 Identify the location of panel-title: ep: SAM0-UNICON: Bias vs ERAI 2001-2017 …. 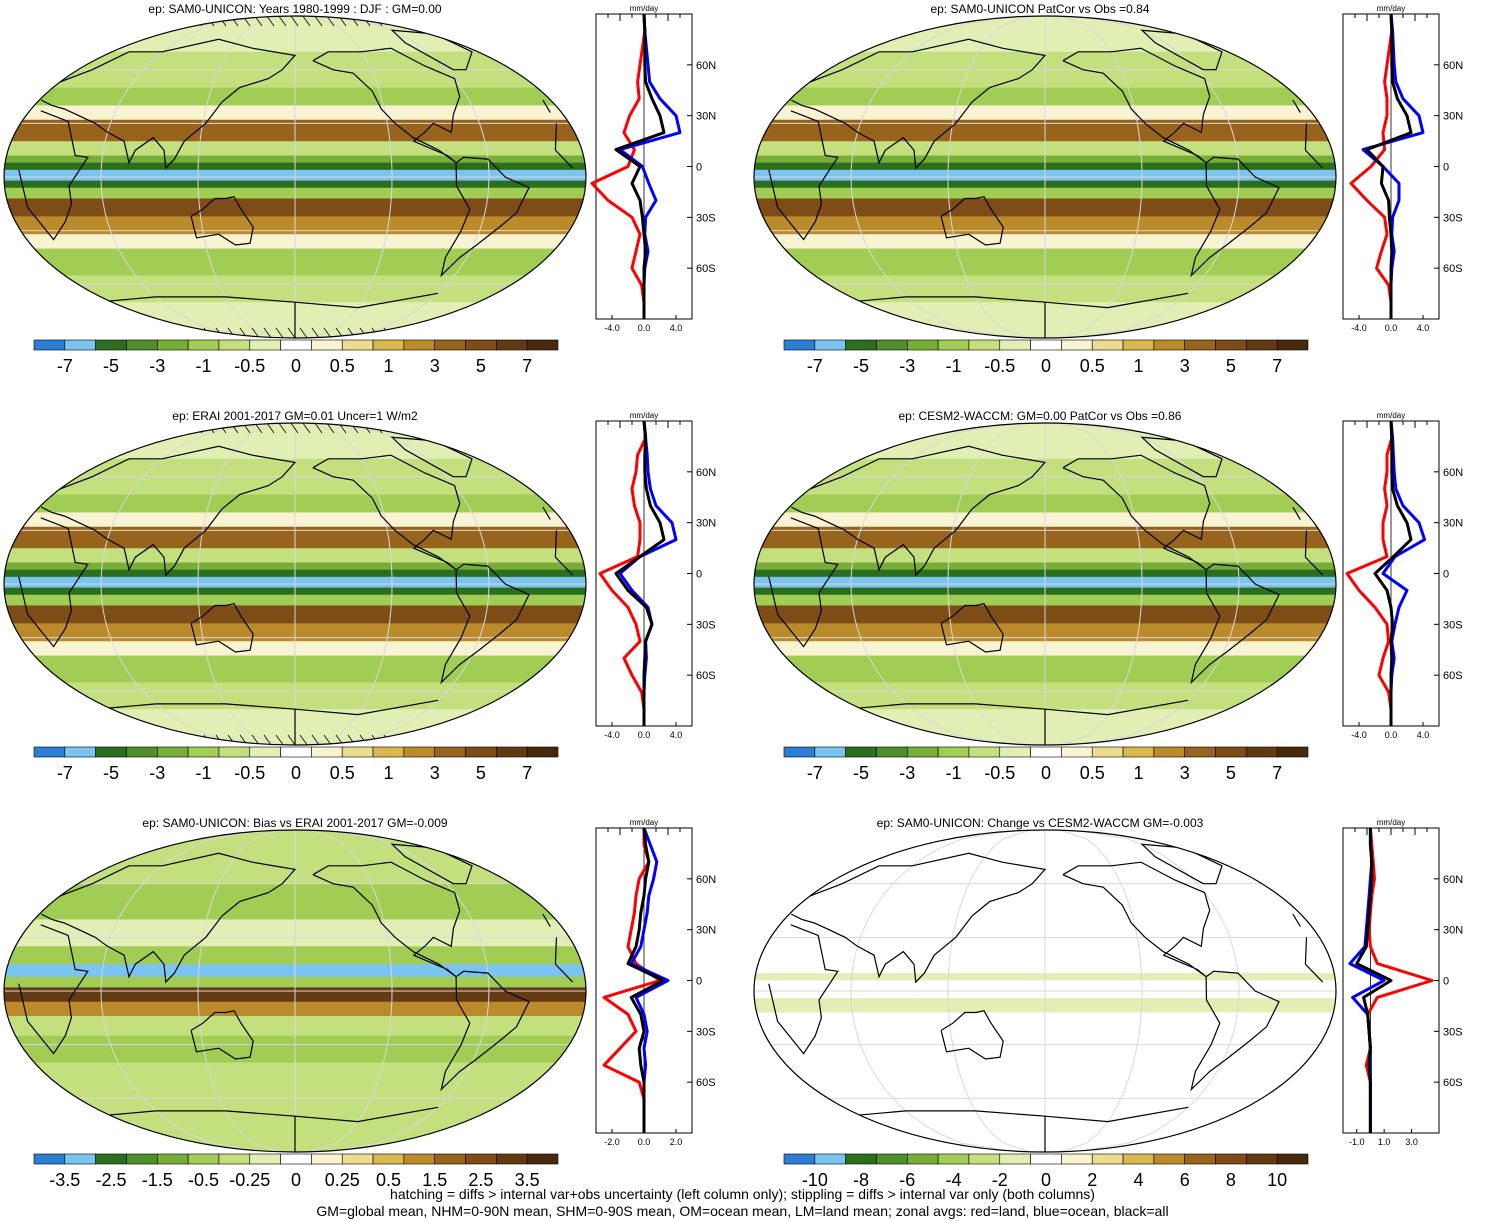
(295, 823).